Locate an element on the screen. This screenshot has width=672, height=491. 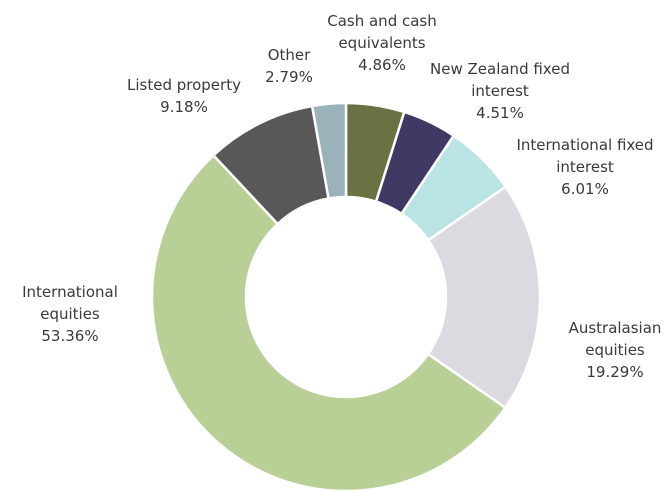
category-name: International fixed interest is located at coordinates (585, 156).